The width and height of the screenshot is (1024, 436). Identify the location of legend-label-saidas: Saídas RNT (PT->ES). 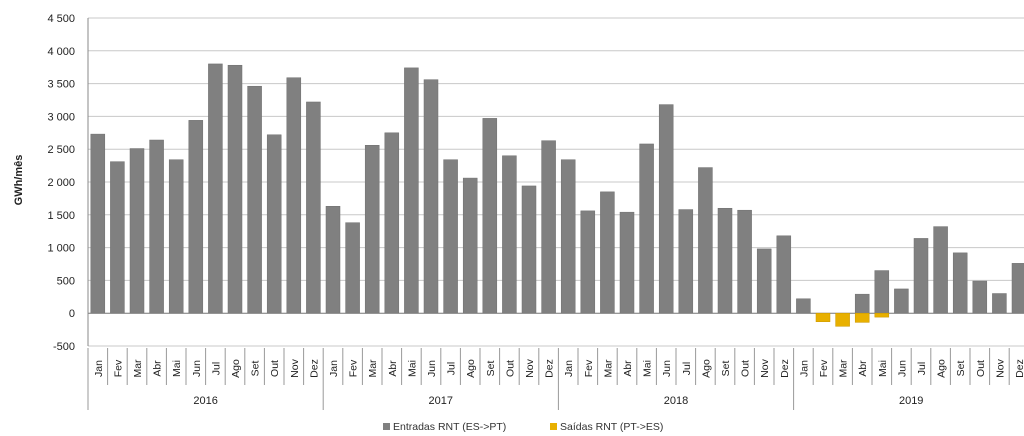
(611, 427).